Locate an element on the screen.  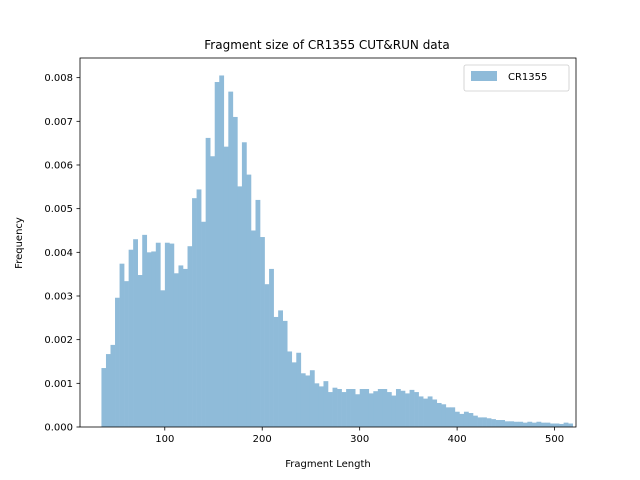
chart-title: Fragment size of CR1355 CUT&RUN data is located at coordinates (326, 45).